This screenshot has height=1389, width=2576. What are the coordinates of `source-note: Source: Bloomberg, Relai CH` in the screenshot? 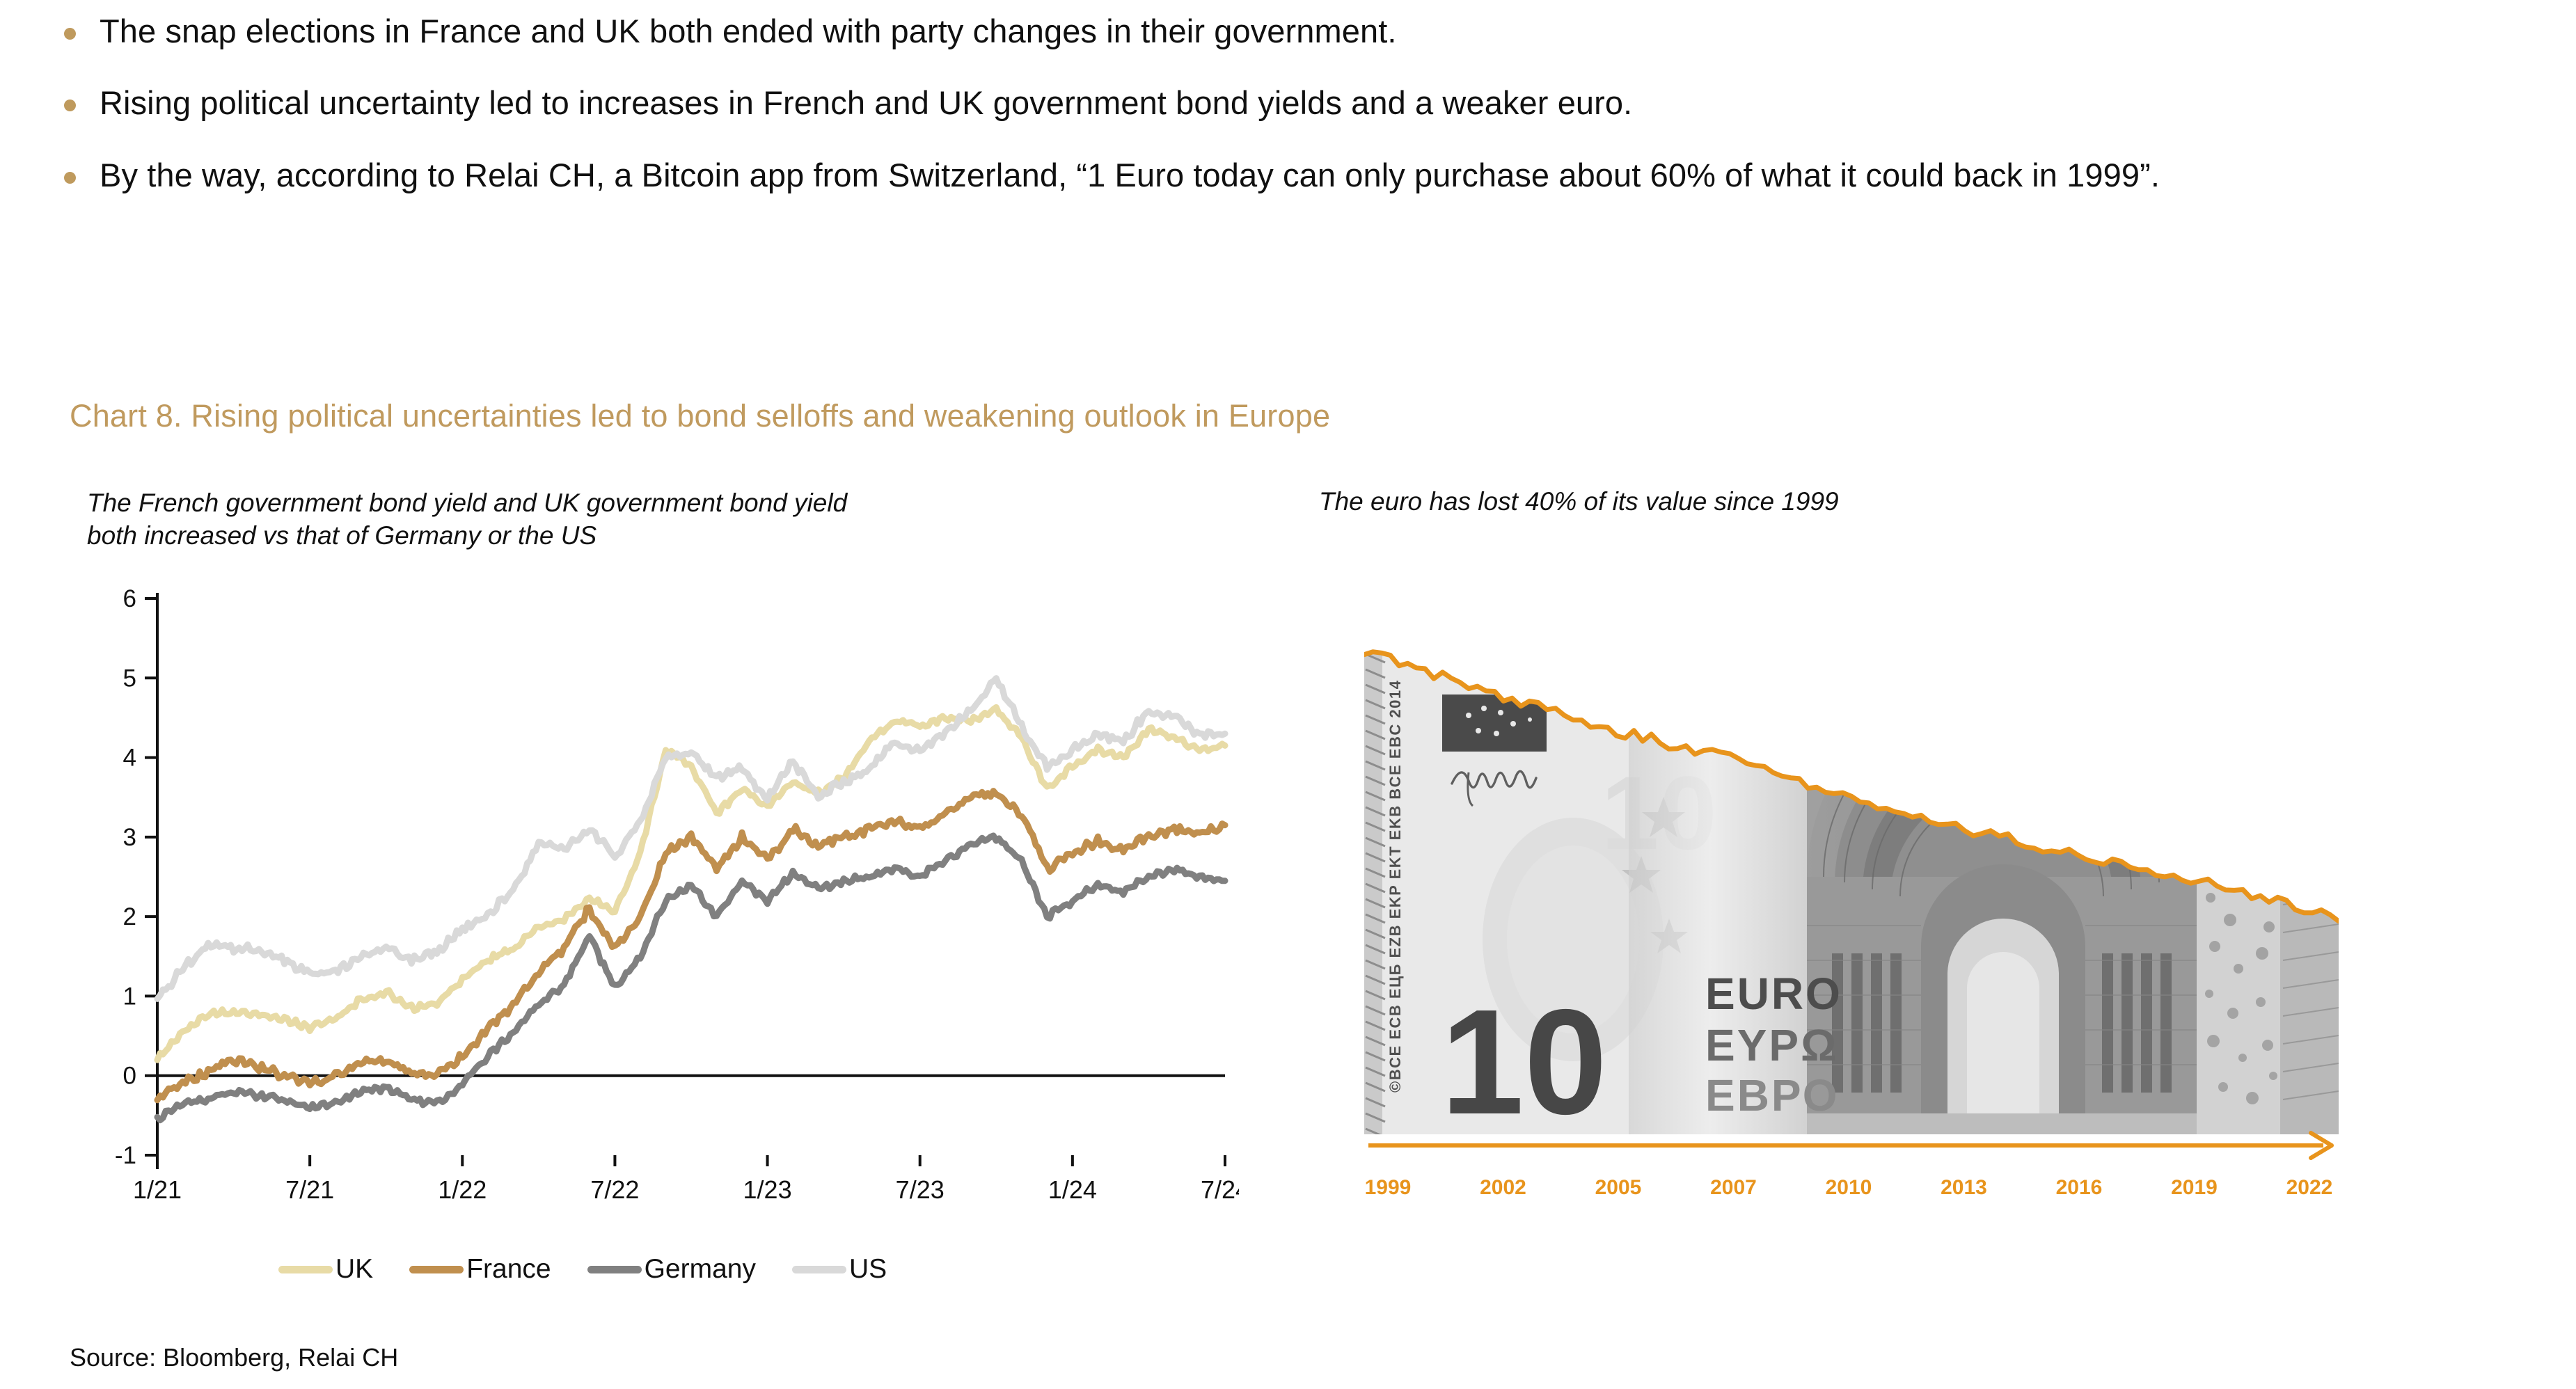 It's located at (234, 1357).